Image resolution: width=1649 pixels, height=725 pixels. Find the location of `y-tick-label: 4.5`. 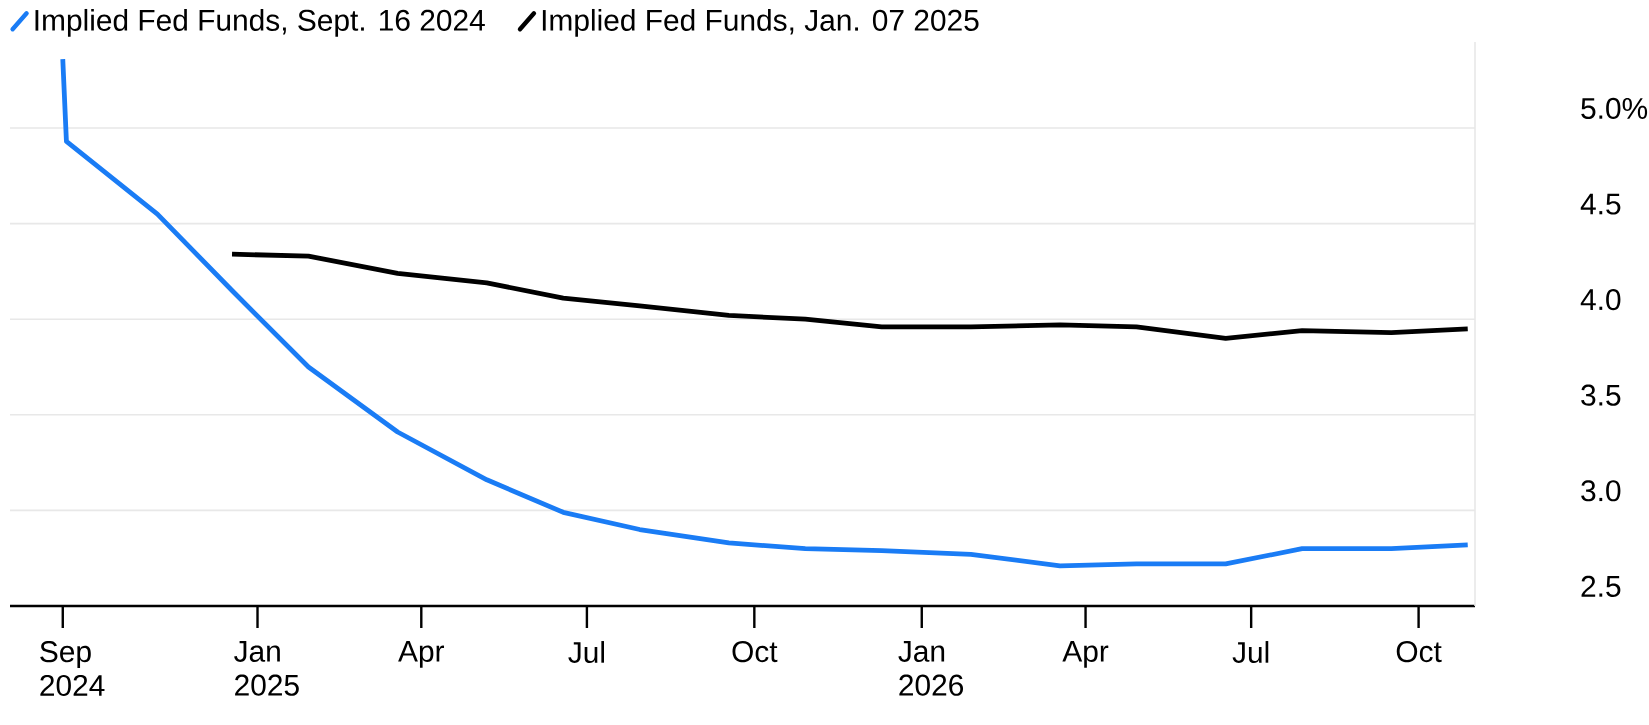

y-tick-label: 4.5 is located at coordinates (1600, 204).